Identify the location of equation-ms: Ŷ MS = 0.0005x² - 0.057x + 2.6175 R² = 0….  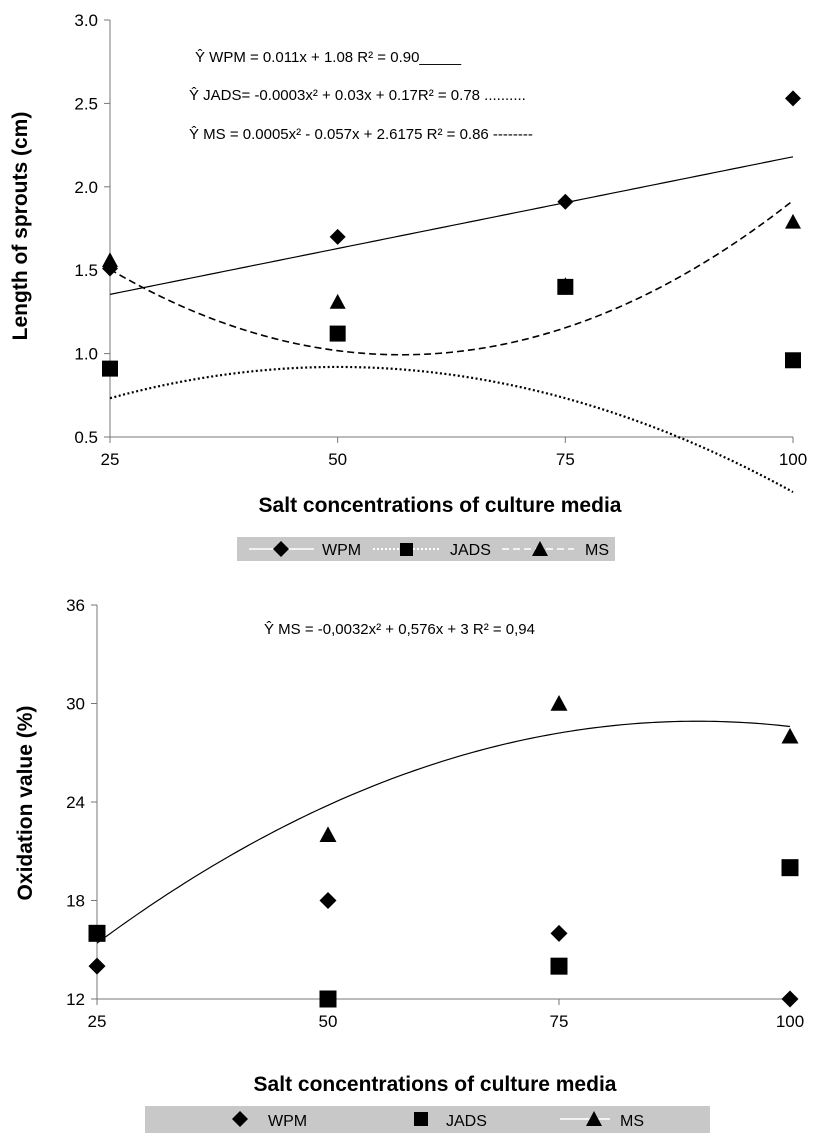
(361, 134).